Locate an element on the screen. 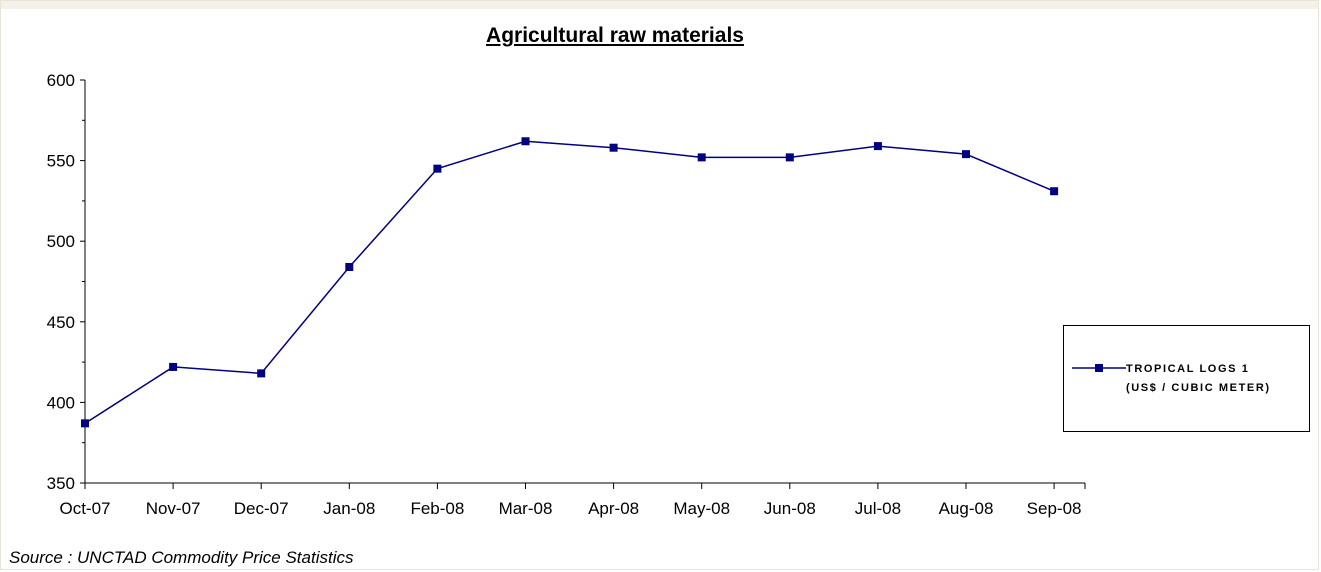 This screenshot has width=1321, height=572. legend-swatch-marker is located at coordinates (1099, 368).